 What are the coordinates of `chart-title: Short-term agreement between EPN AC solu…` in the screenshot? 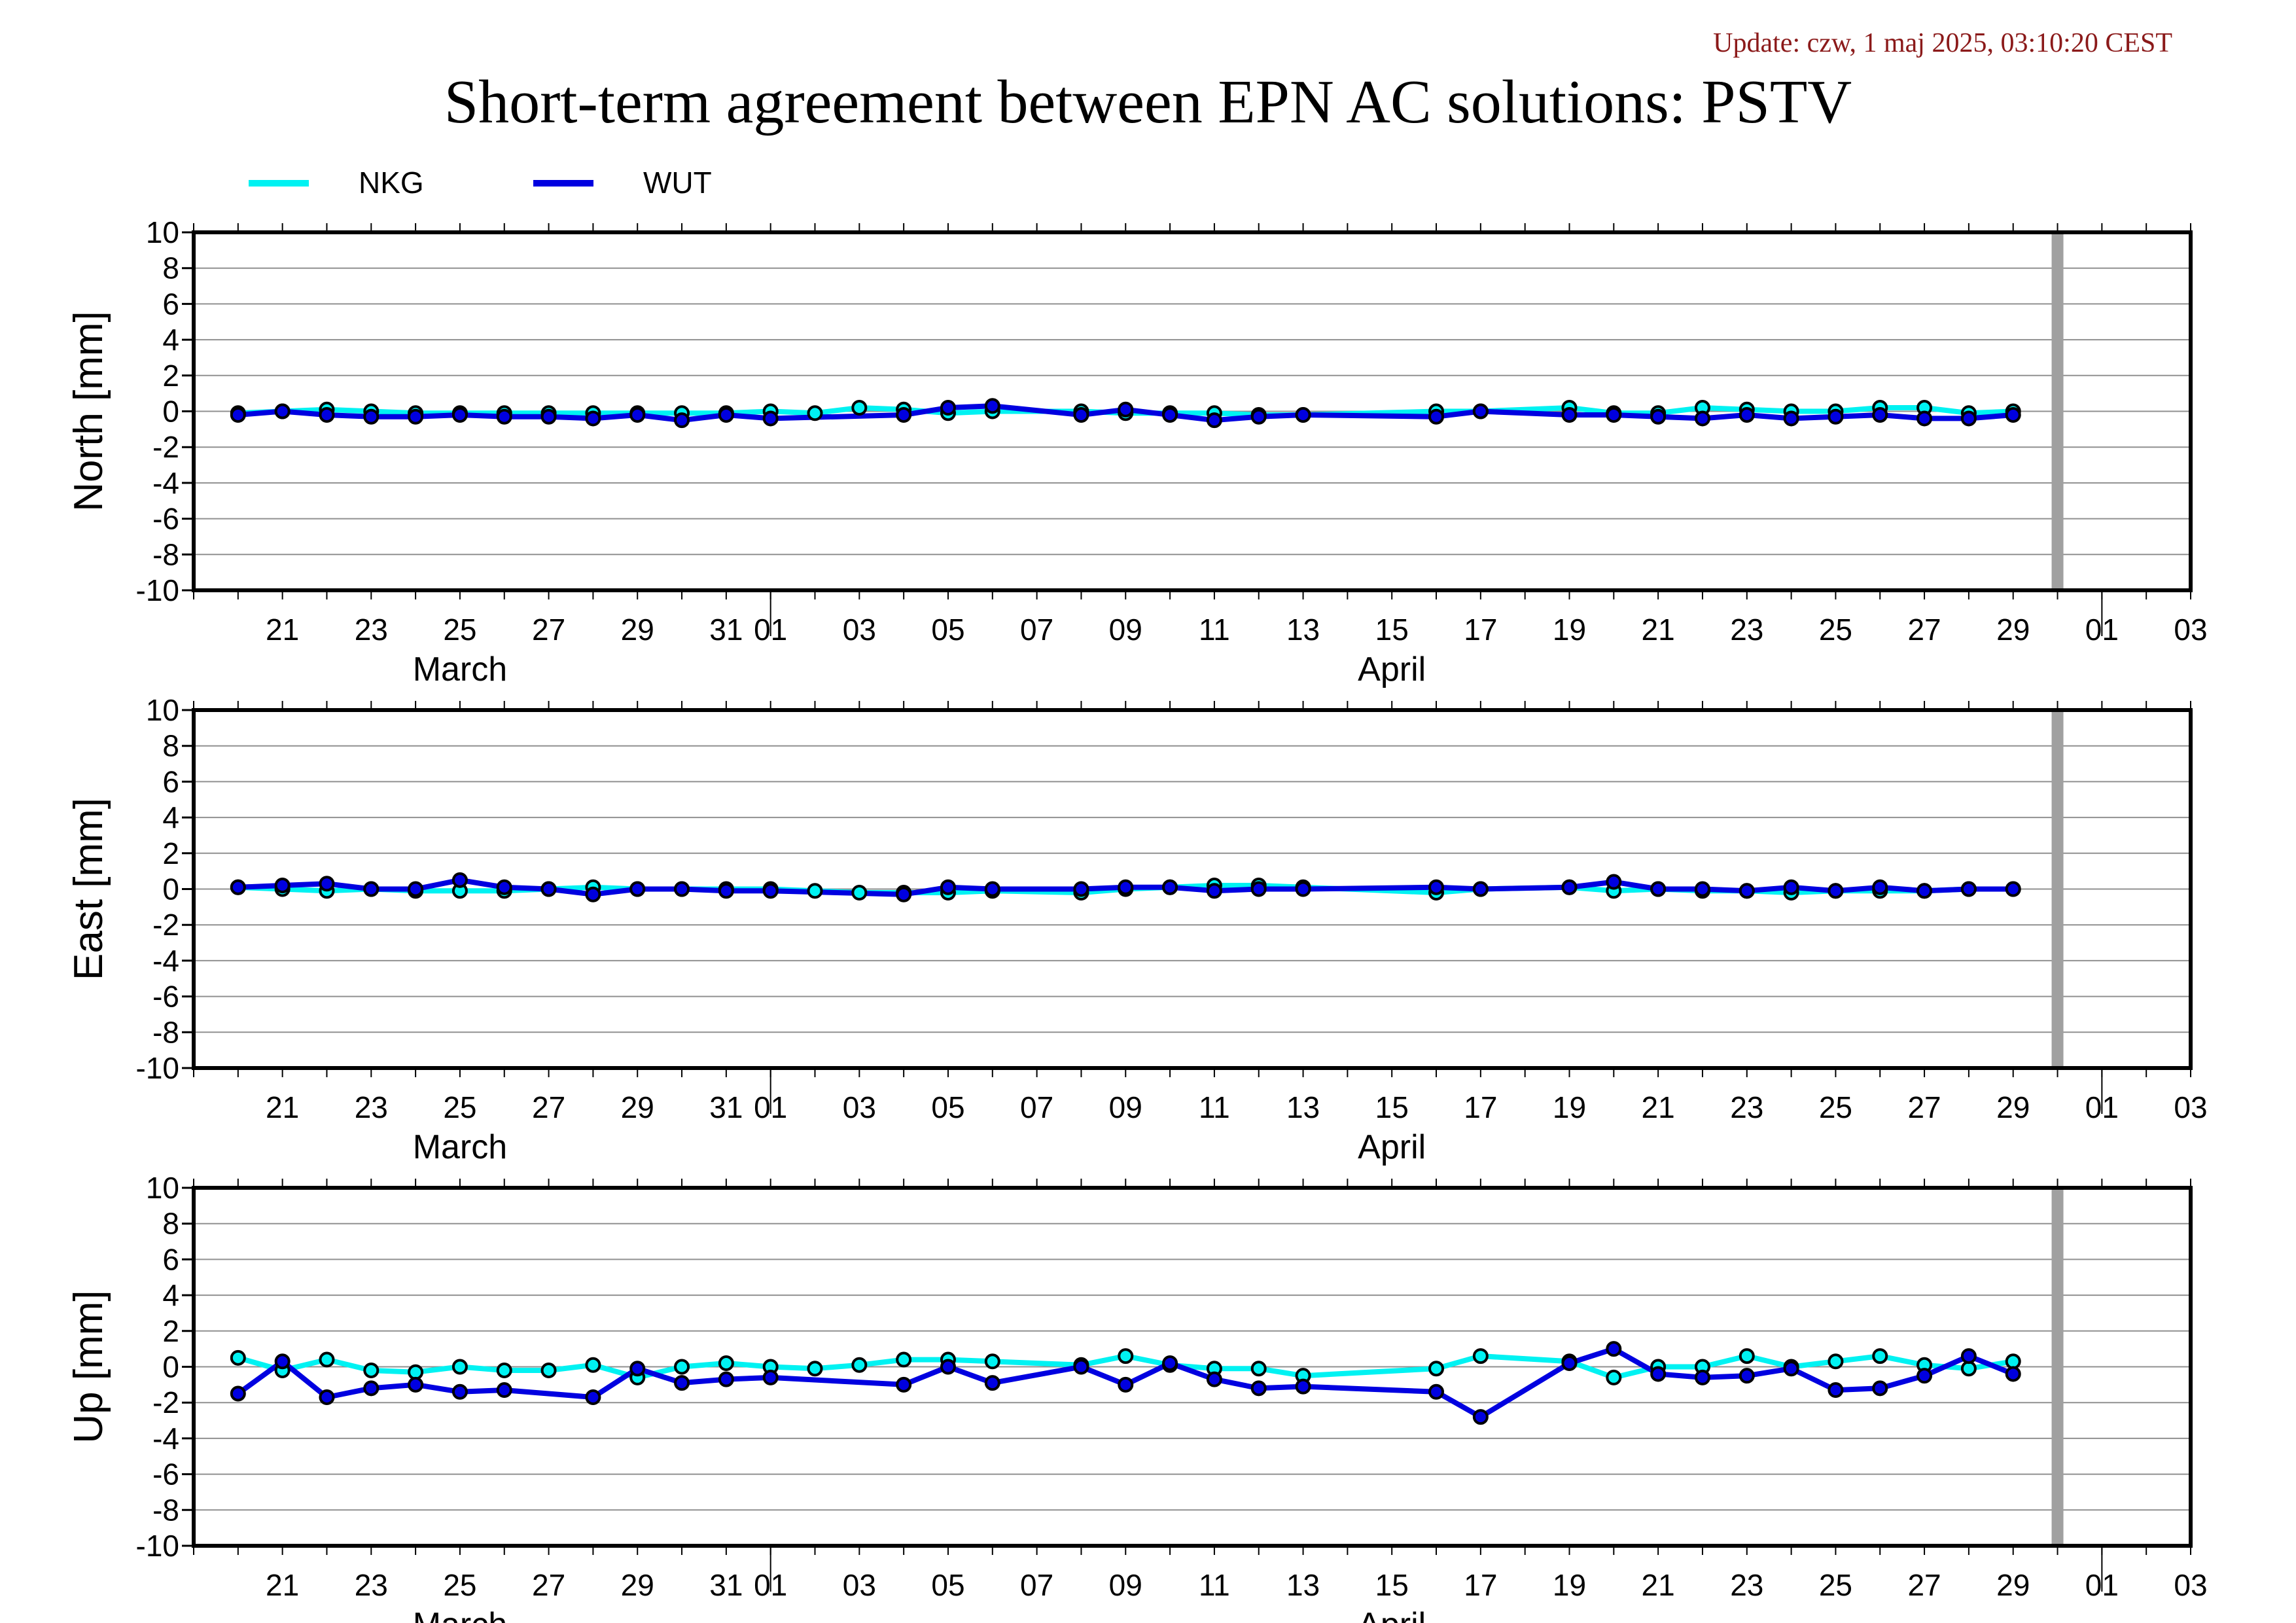 It's located at (1148, 102).